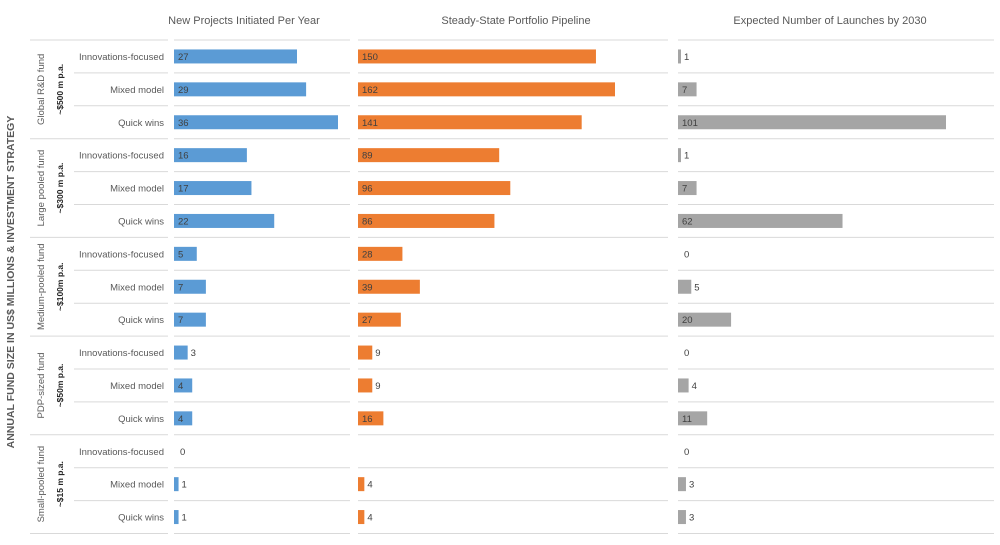 Image resolution: width=1000 pixels, height=545 pixels. What do you see at coordinates (41, 484) in the screenshot?
I see `fund-label: Small-pooled fund` at bounding box center [41, 484].